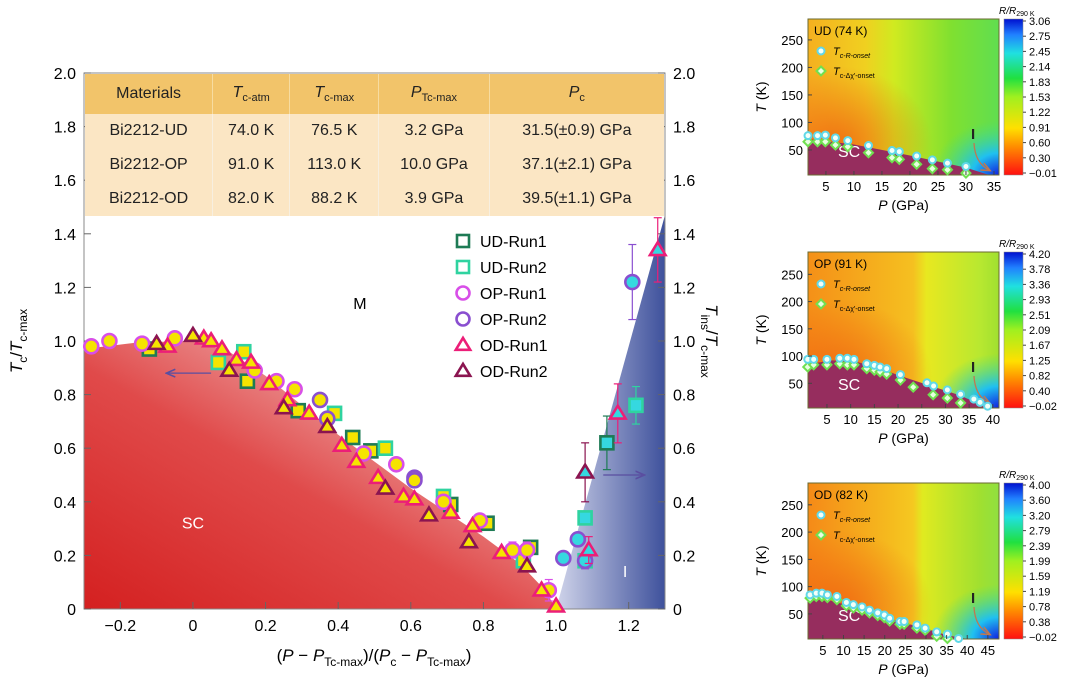 This screenshot has height=680, width=1077. Describe the element at coordinates (1039, 547) in the screenshot. I see `colorbar-tick-label: 2.39` at that location.